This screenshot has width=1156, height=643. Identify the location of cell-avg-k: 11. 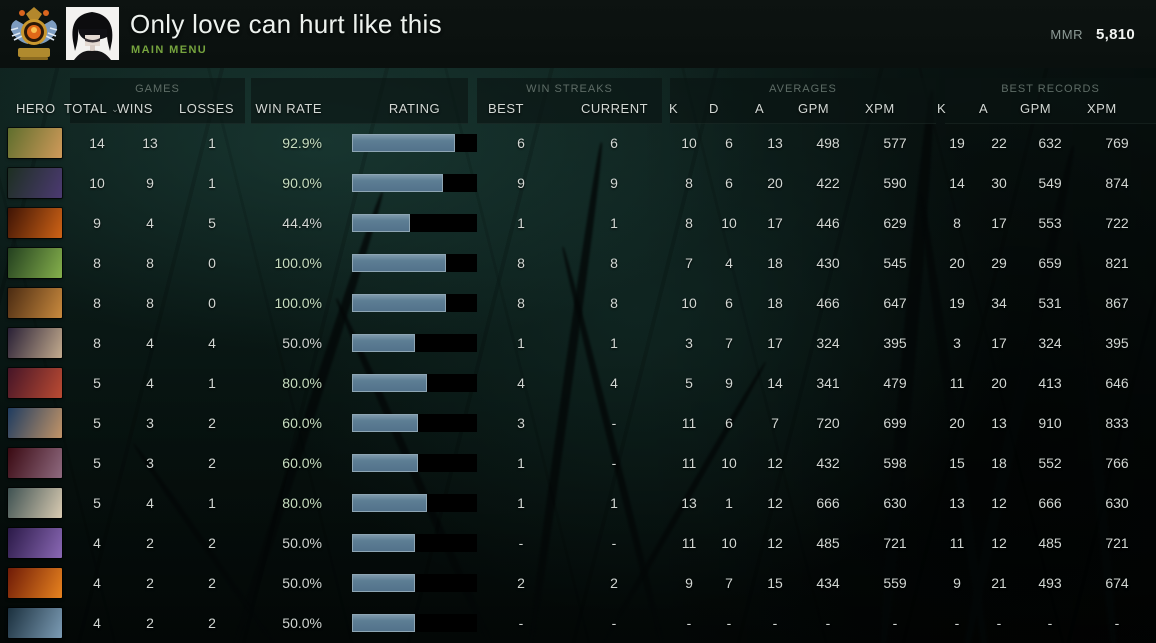
(689, 423).